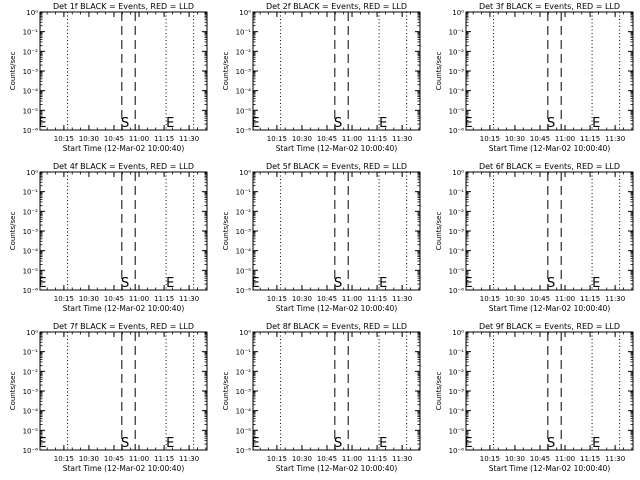 Image resolution: width=640 pixels, height=480 pixels. What do you see at coordinates (123, 166) in the screenshot?
I see `panel-title: Det 4f BLACK = Events, RED = LLD` at bounding box center [123, 166].